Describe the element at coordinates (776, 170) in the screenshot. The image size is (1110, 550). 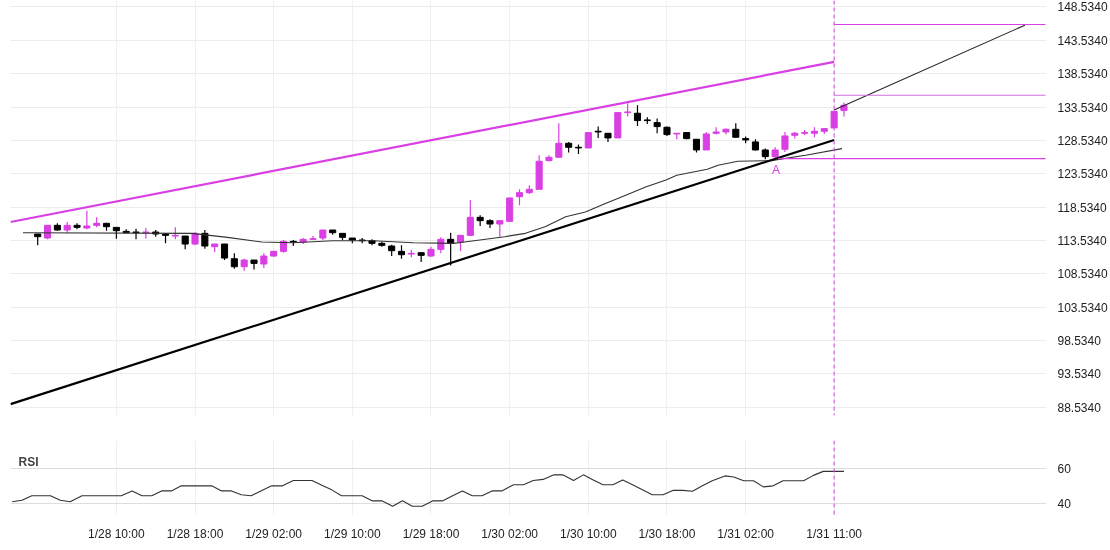
I see `annotation: A` at that location.